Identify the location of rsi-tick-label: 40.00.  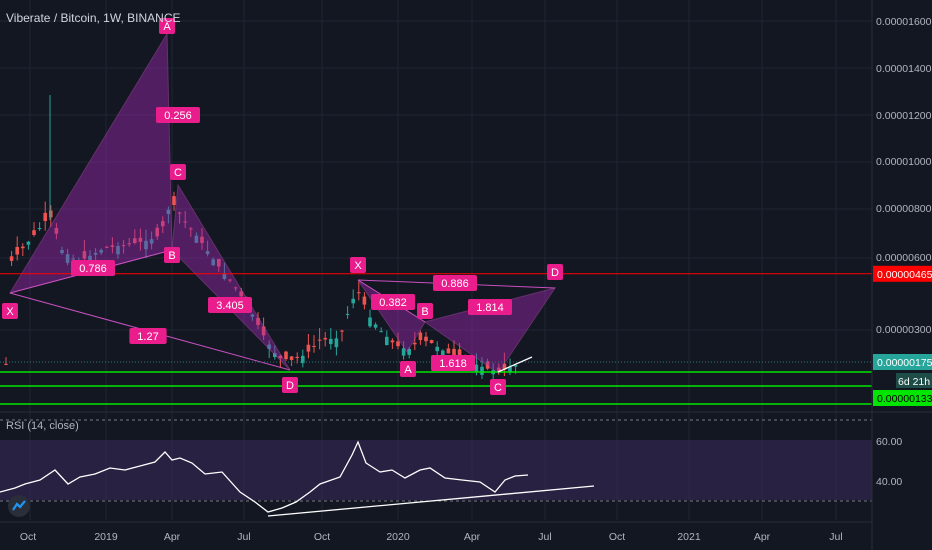
(889, 482).